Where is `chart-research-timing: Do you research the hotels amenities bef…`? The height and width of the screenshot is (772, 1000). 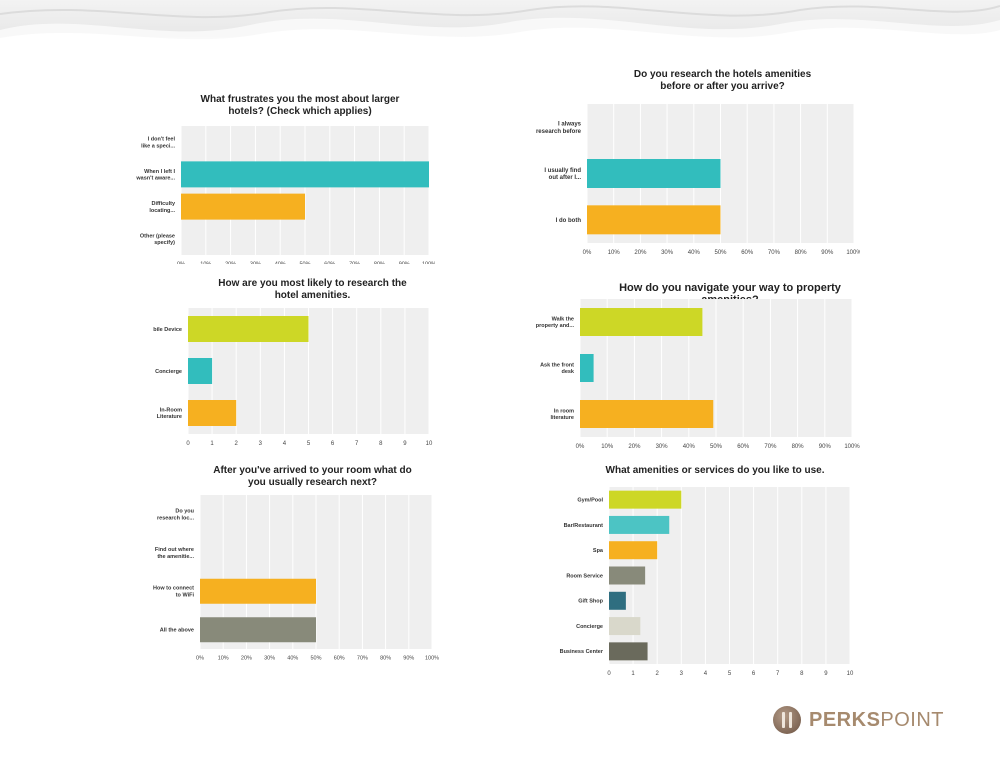 chart-research-timing: Do you research the hotels amenities bef… is located at coordinates (692, 164).